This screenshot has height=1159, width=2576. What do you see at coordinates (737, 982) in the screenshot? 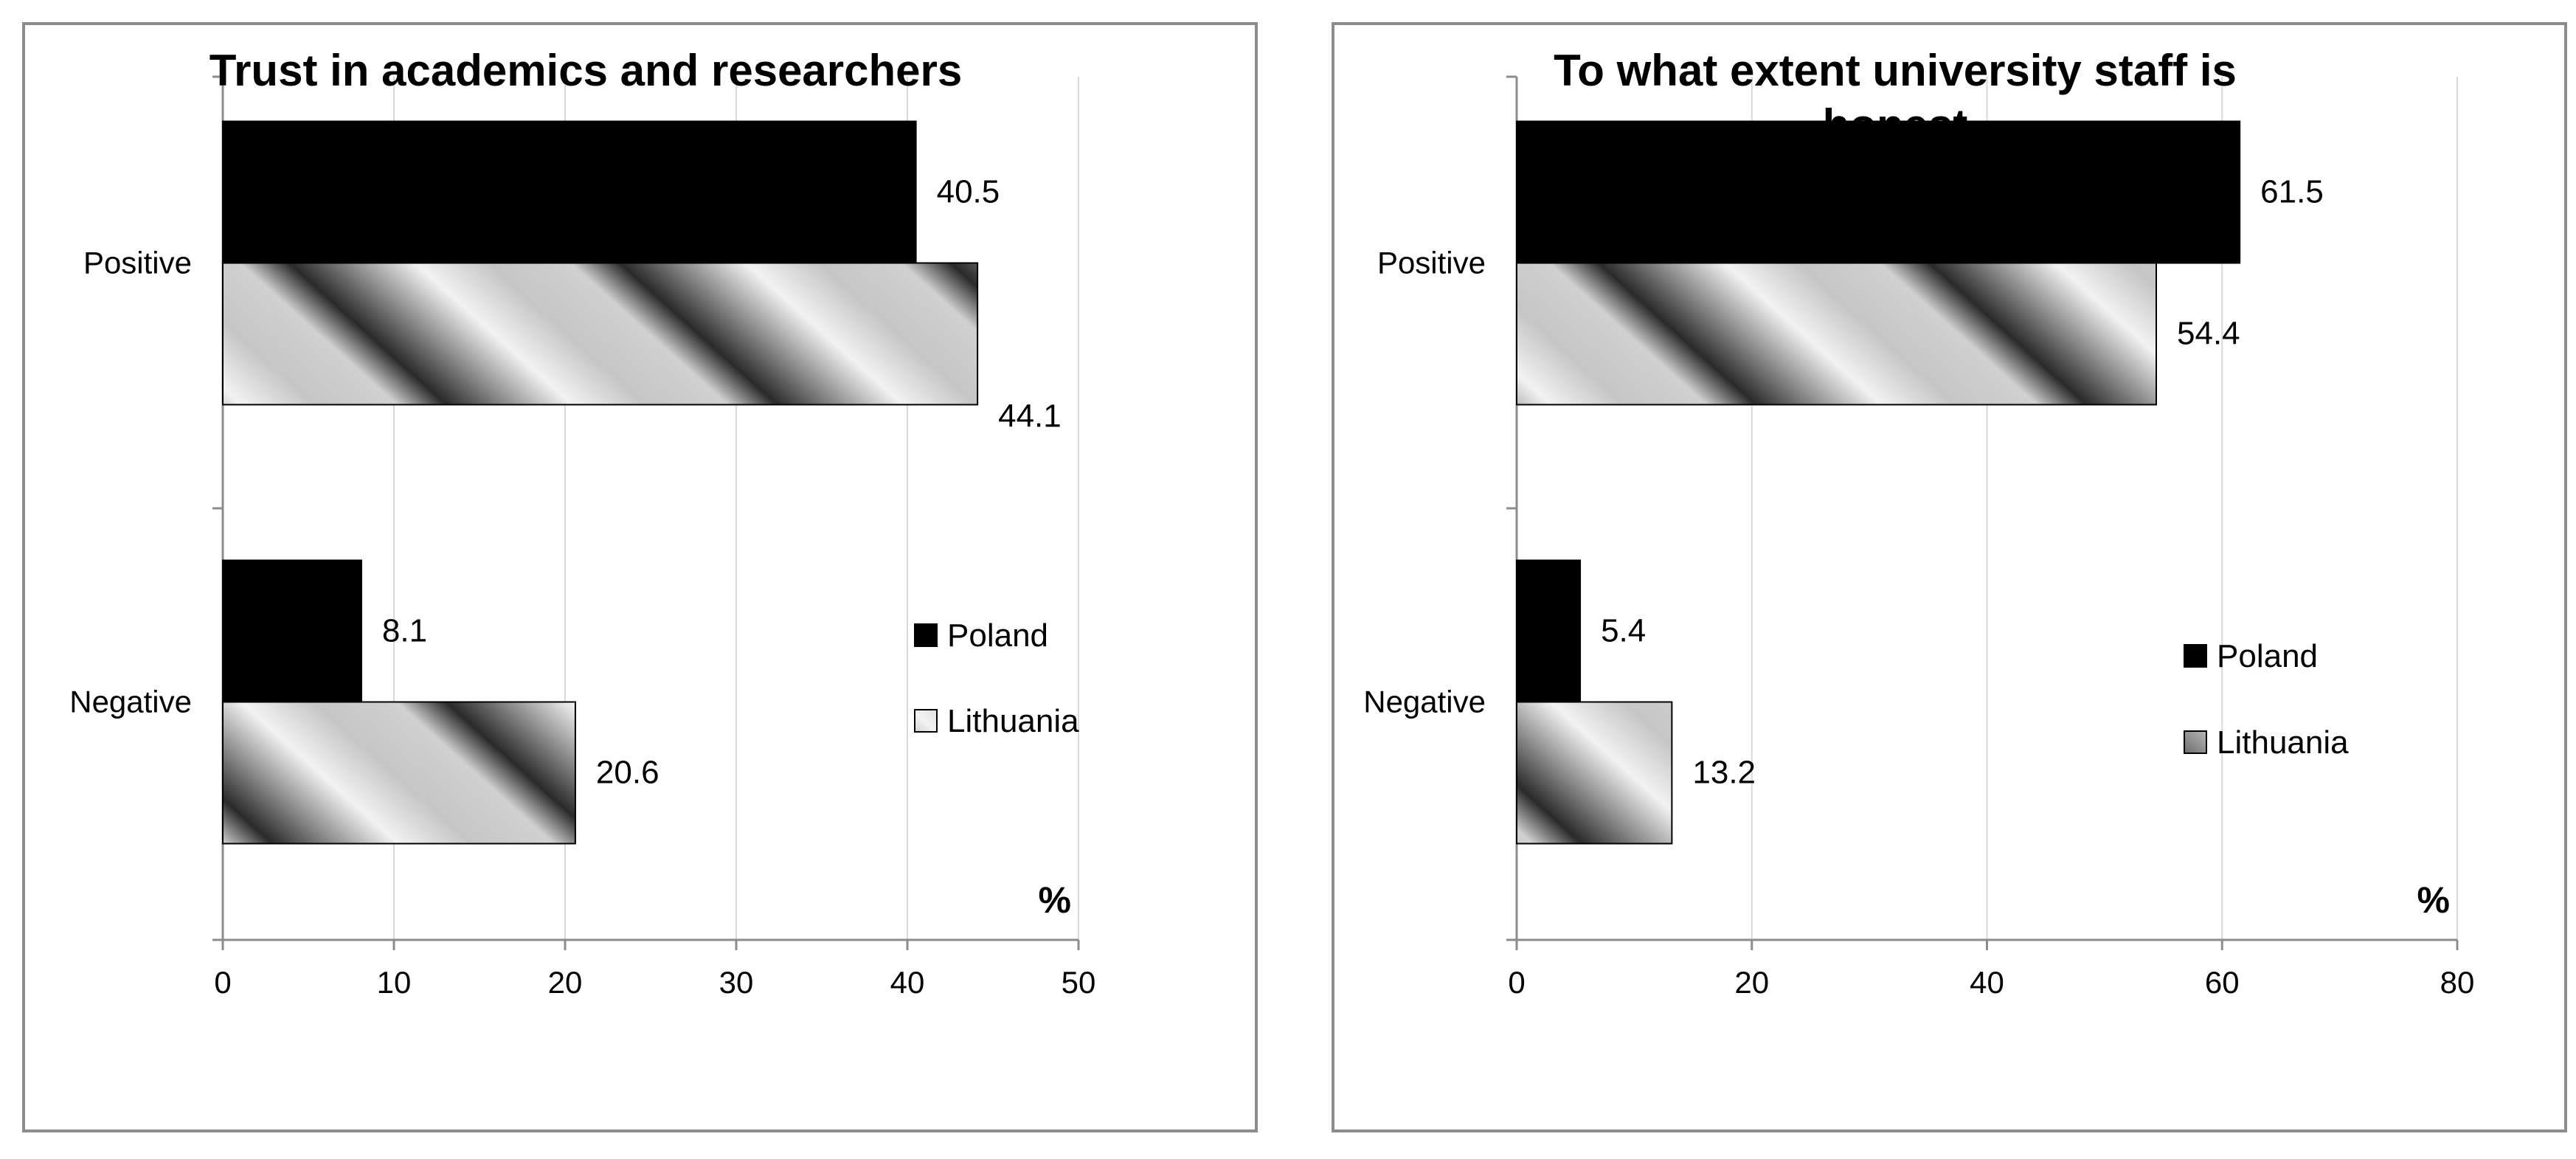
I see `x-tick-label: 30` at bounding box center [737, 982].